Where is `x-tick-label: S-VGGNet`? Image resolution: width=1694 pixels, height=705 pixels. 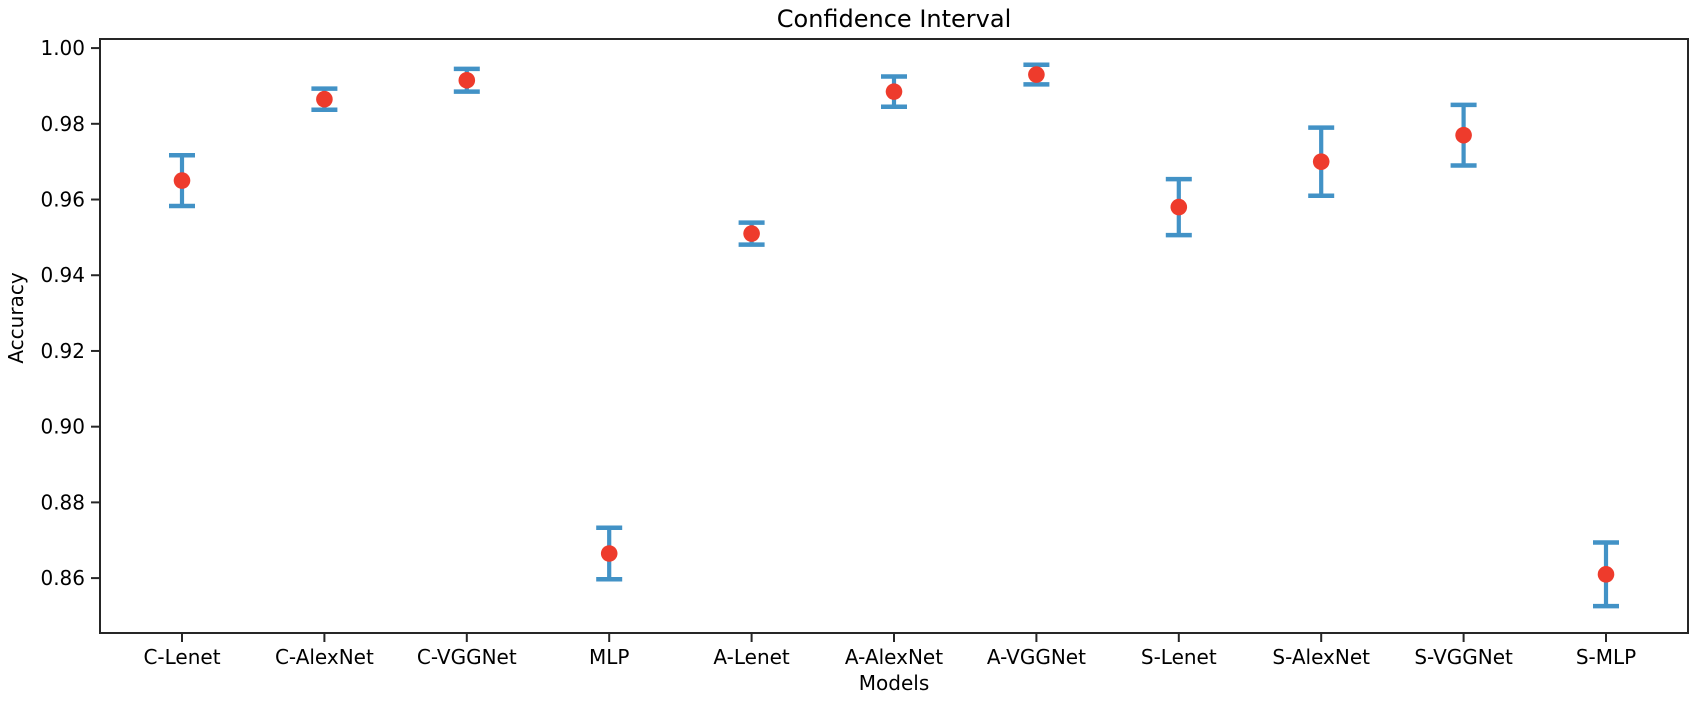 x-tick-label: S-VGGNet is located at coordinates (1463, 657).